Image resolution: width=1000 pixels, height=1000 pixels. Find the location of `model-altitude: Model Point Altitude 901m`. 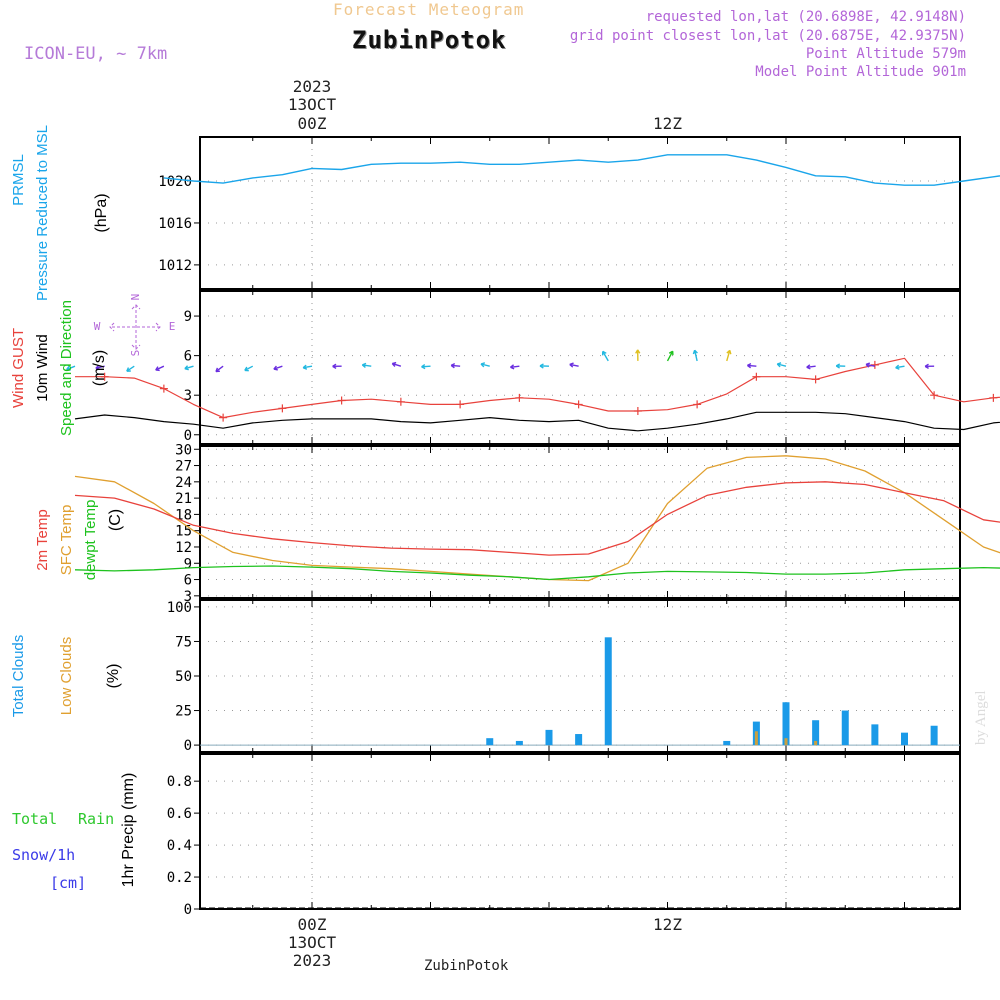

model-altitude: Model Point Altitude 901m is located at coordinates (860, 72).